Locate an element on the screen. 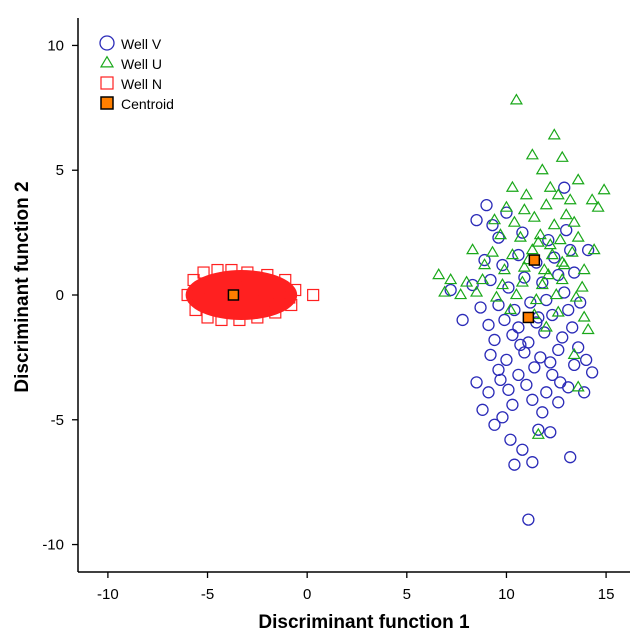  y-tick-label: 5 is located at coordinates (60, 170).